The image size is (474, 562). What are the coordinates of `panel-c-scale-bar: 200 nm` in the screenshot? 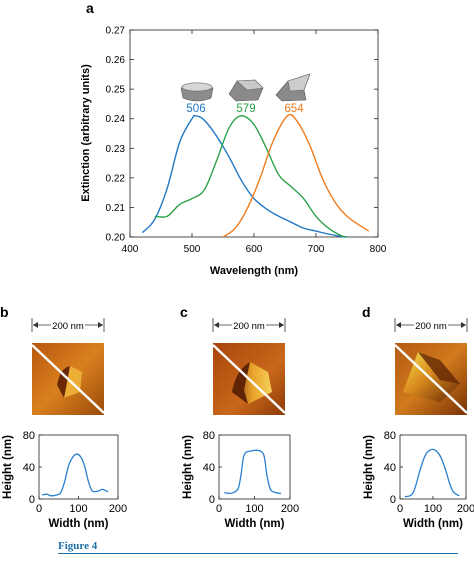 It's located at (249, 325).